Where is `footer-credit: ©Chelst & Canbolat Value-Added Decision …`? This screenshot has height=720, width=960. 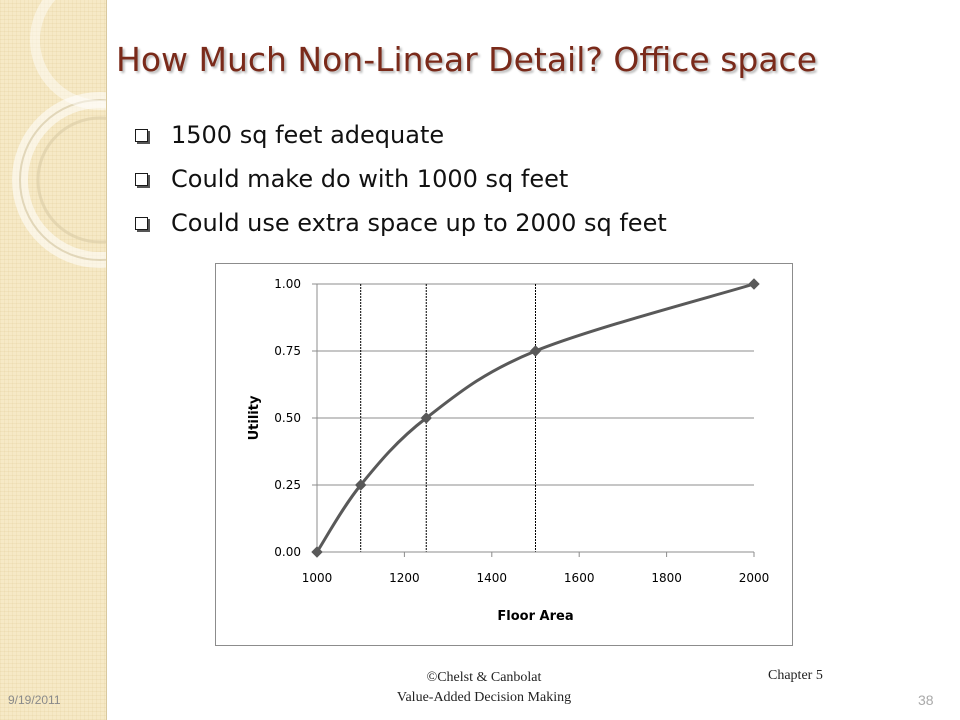 footer-credit: ©Chelst & Canbolat Value-Added Decision … is located at coordinates (484, 688).